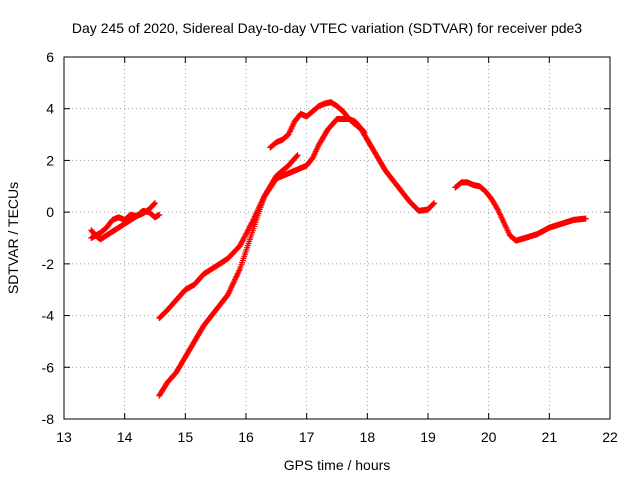 The width and height of the screenshot is (640, 480). I want to click on y-tick-label: 6, so click(50, 57).